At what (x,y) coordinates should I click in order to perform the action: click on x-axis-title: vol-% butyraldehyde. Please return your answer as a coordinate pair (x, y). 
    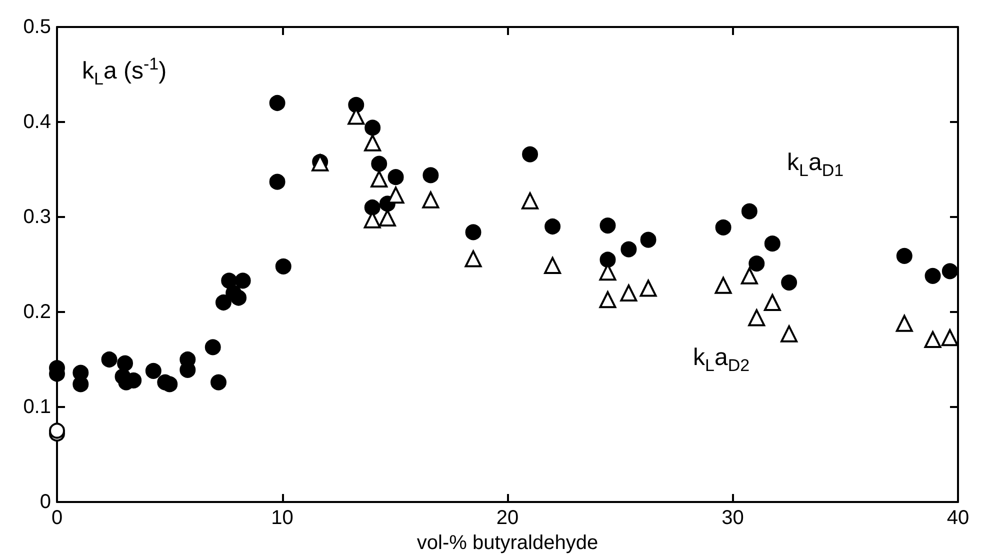
    Looking at the image, I should click on (507, 543).